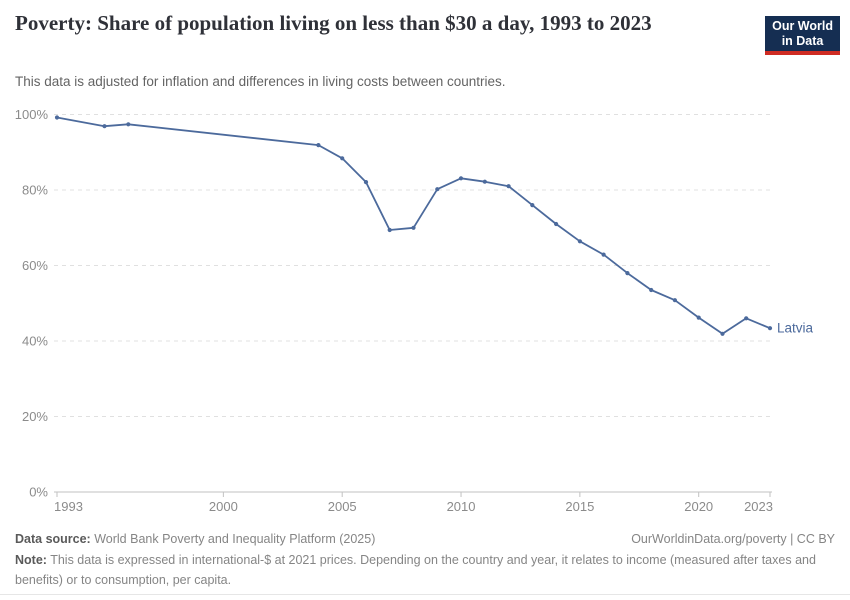 The height and width of the screenshot is (600, 850). I want to click on bottom-divider, so click(425, 594).